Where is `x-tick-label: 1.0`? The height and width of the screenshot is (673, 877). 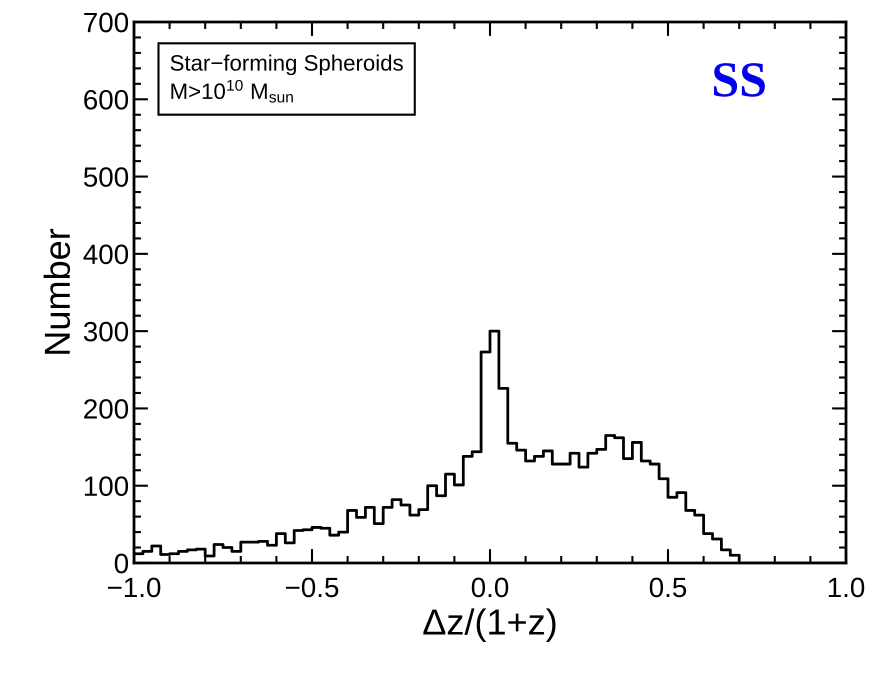 x-tick-label: 1.0 is located at coordinates (846, 588).